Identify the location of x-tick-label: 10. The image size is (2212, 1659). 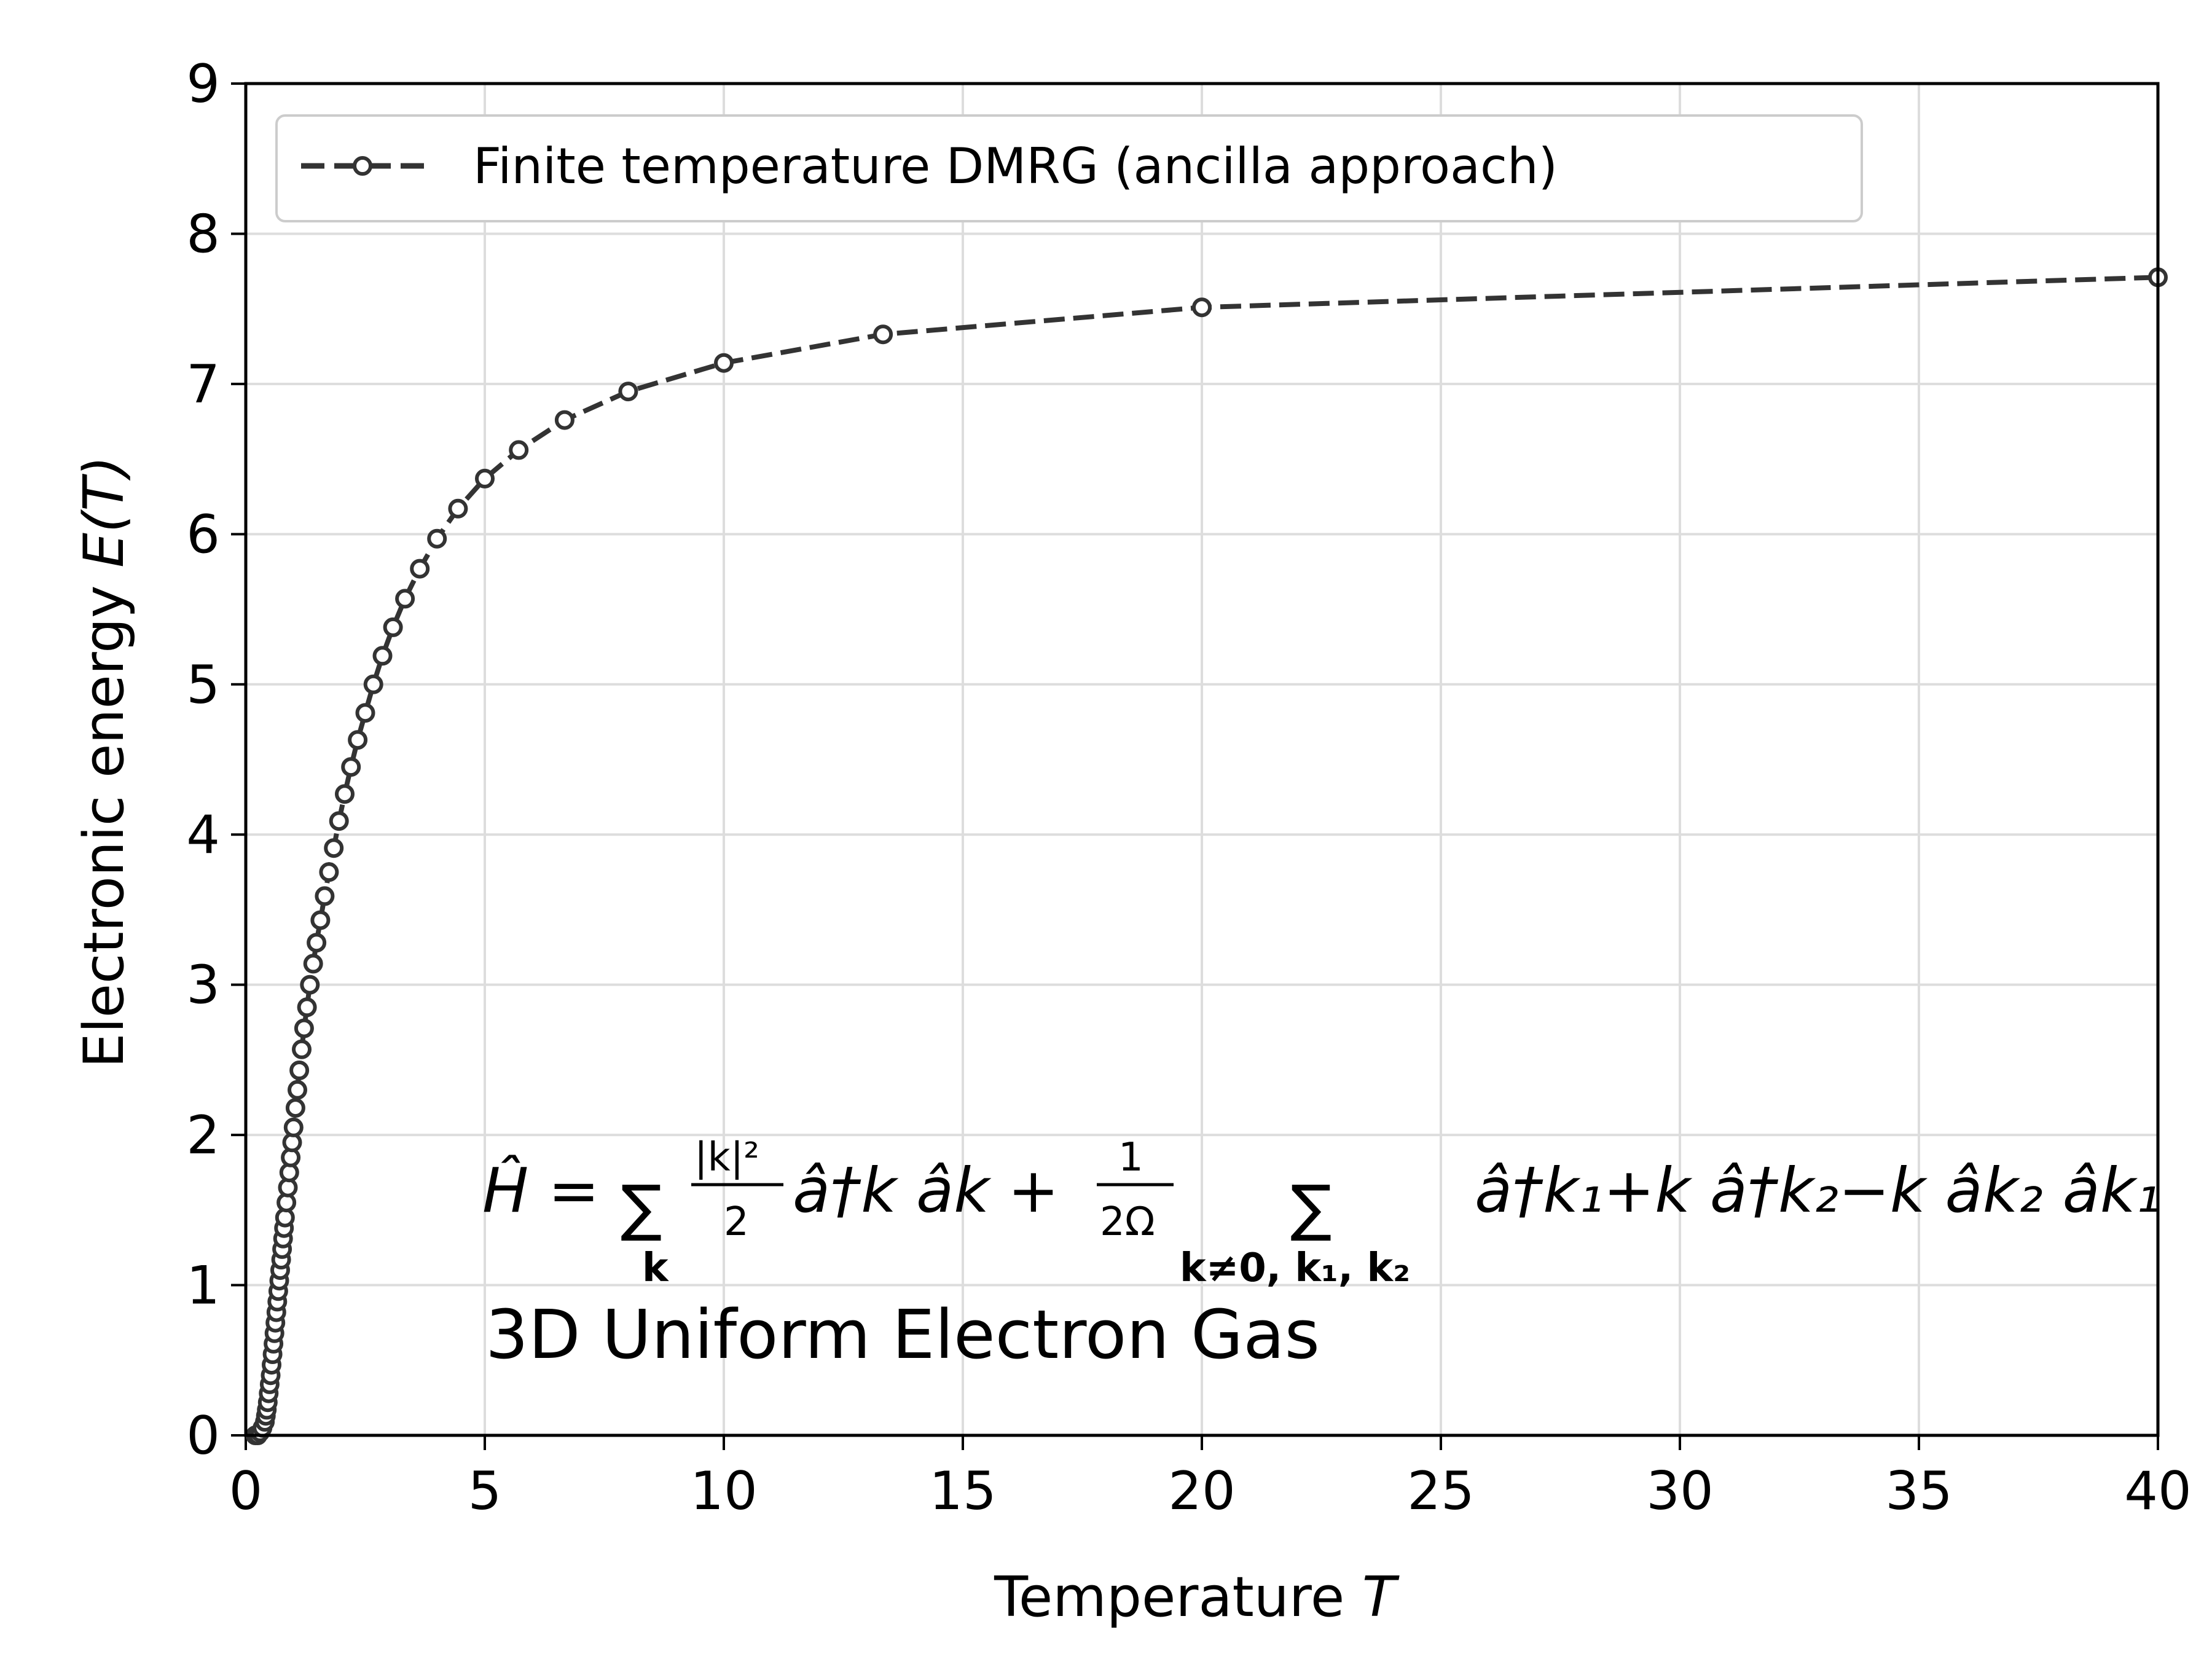
(723, 1491).